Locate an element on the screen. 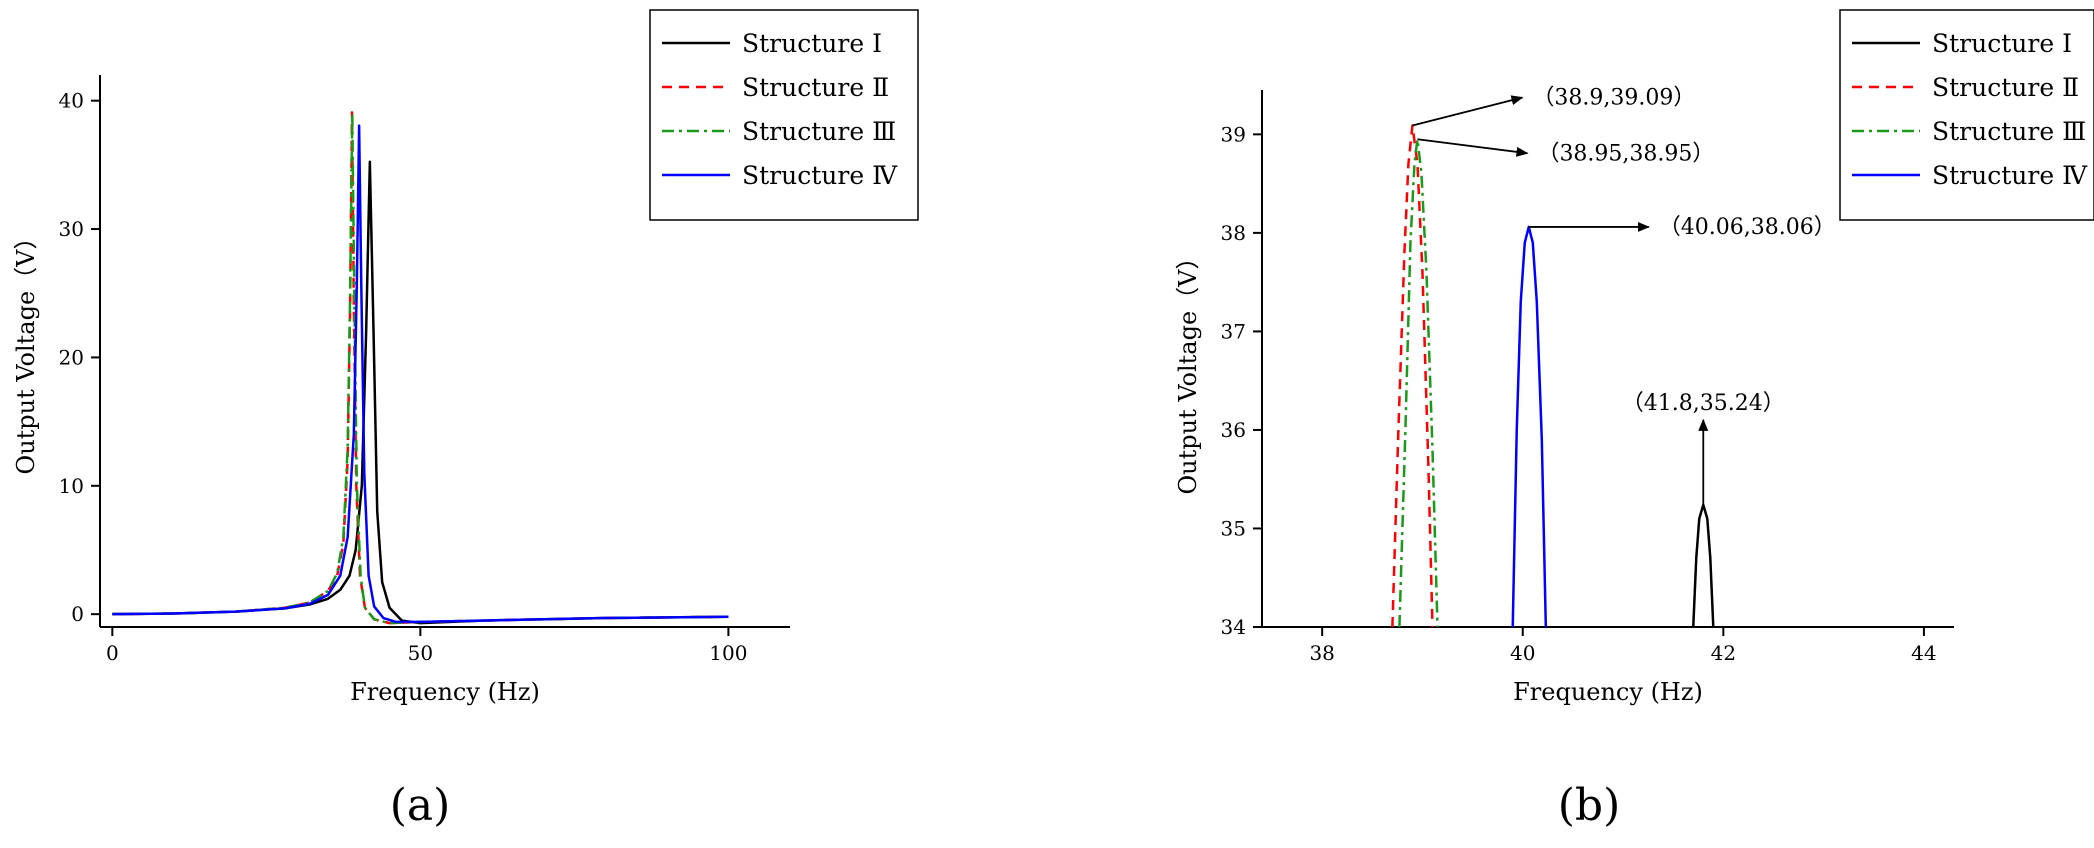 This screenshot has height=848, width=2094. y-tick-label: 0 is located at coordinates (77, 614).